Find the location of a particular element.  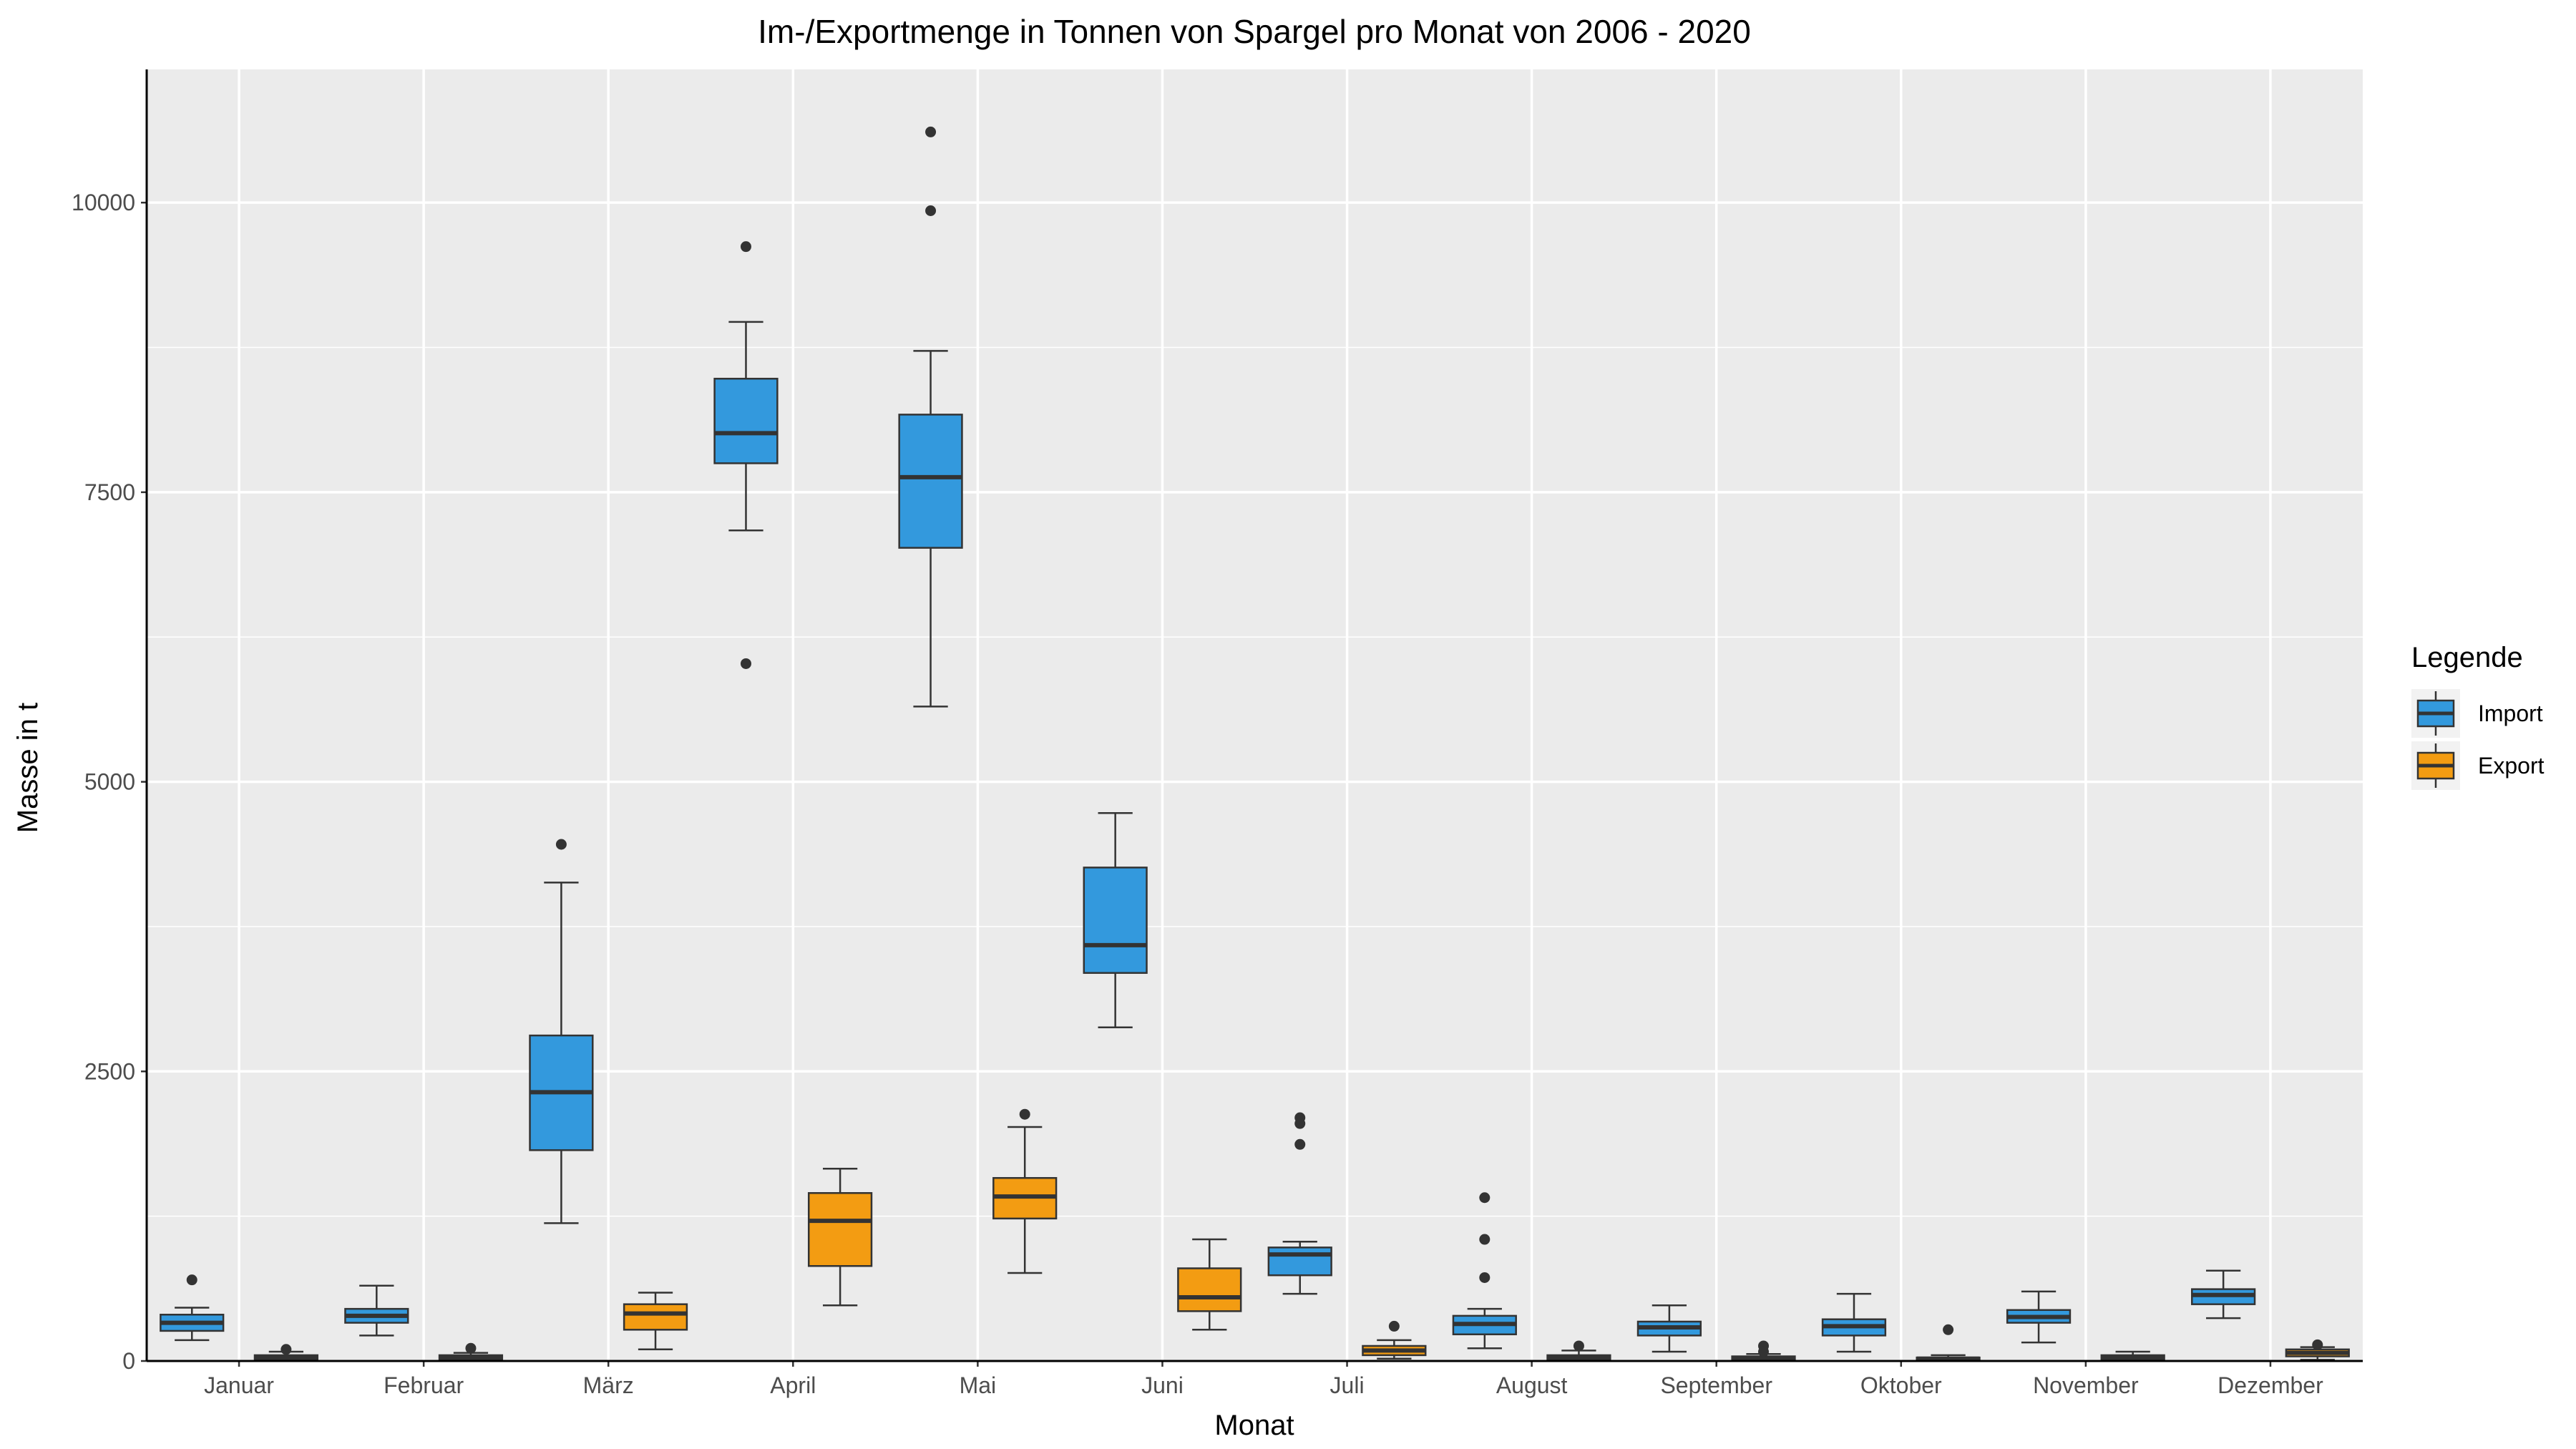

legend-item-export: Export is located at coordinates (2478, 765).